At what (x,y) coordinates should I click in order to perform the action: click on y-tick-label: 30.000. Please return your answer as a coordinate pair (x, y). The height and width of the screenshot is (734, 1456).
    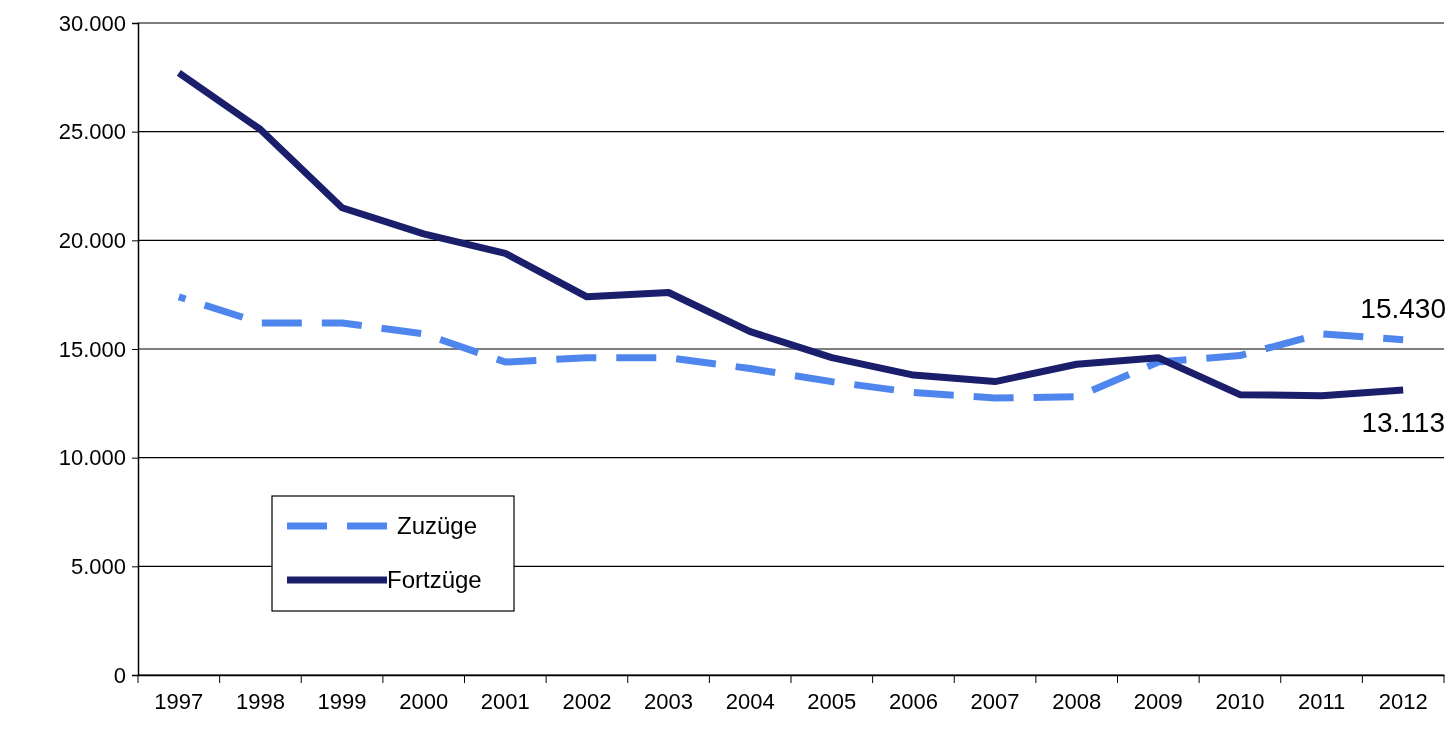
    Looking at the image, I should click on (92, 23).